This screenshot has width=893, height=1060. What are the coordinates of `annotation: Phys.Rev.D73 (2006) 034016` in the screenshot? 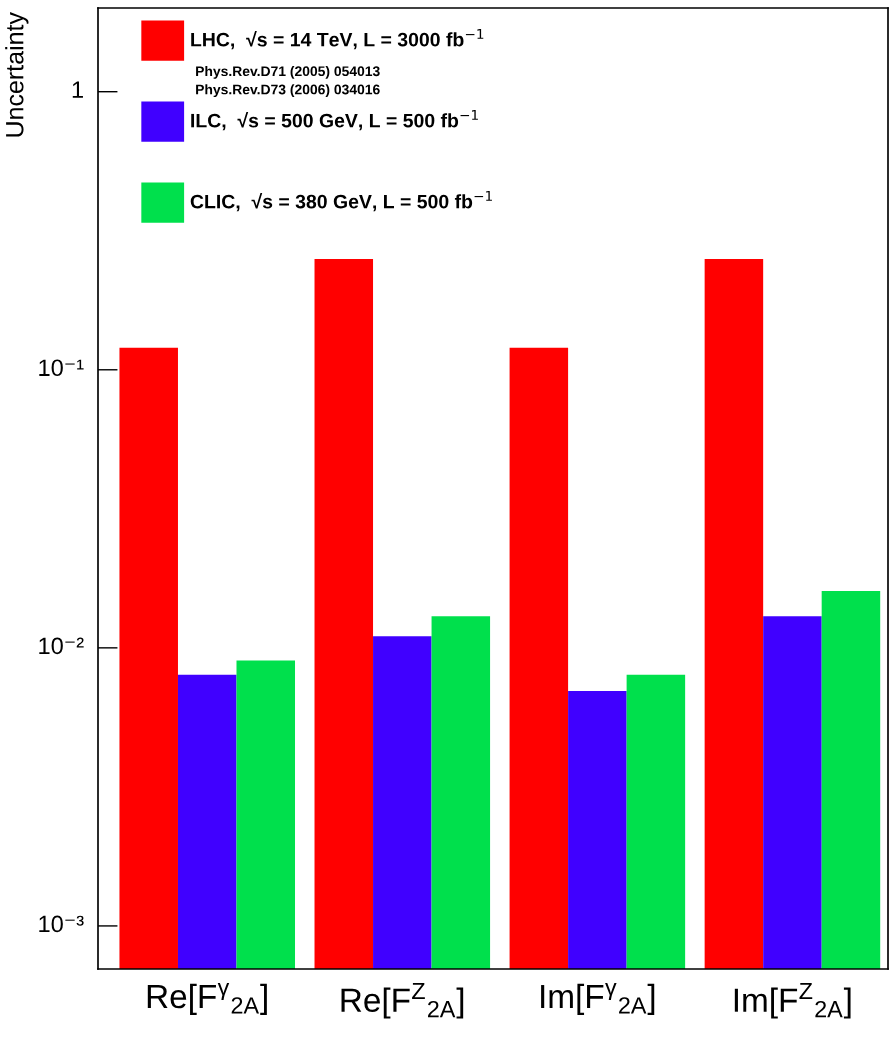 It's located at (288, 91).